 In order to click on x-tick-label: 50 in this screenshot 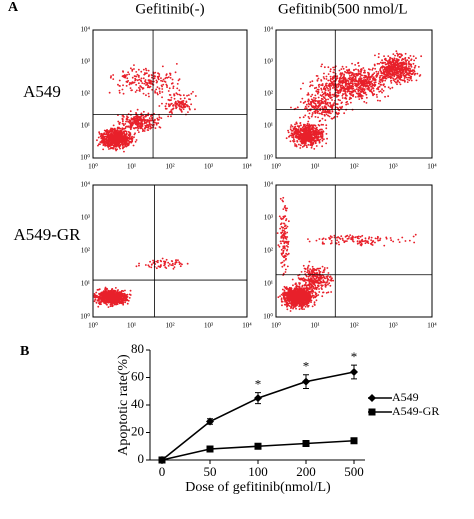, I will do `click(210, 471)`.